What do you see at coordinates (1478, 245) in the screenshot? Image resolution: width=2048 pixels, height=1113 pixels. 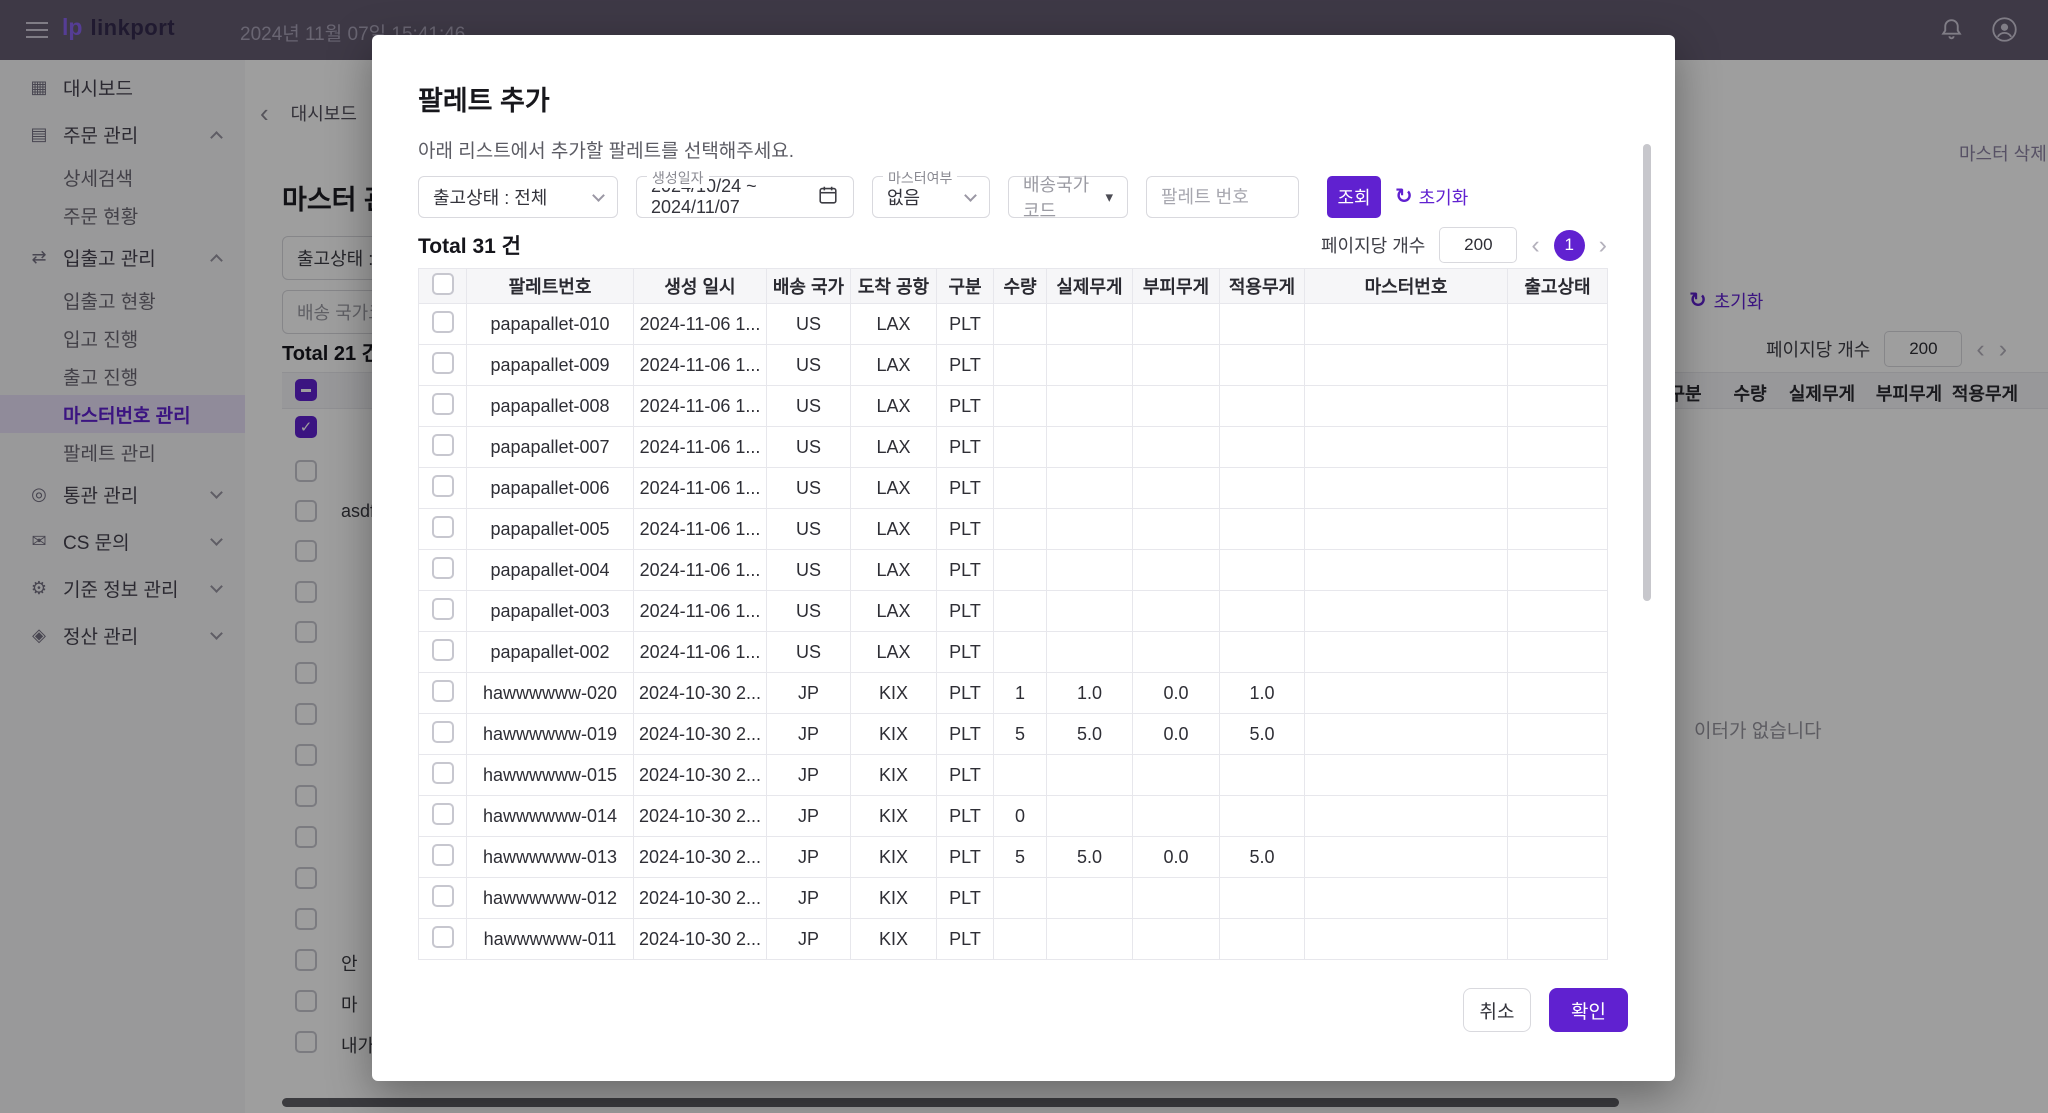 I see `per-page-input: 200` at bounding box center [1478, 245].